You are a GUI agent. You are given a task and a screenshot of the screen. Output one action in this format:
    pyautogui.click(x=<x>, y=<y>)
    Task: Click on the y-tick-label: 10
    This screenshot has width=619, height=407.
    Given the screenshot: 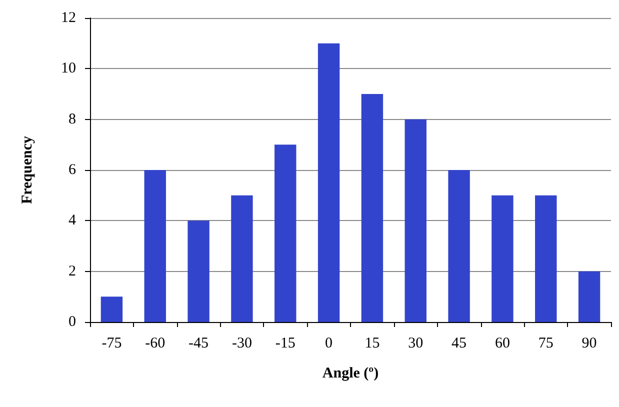 What is the action you would take?
    pyautogui.click(x=68, y=68)
    